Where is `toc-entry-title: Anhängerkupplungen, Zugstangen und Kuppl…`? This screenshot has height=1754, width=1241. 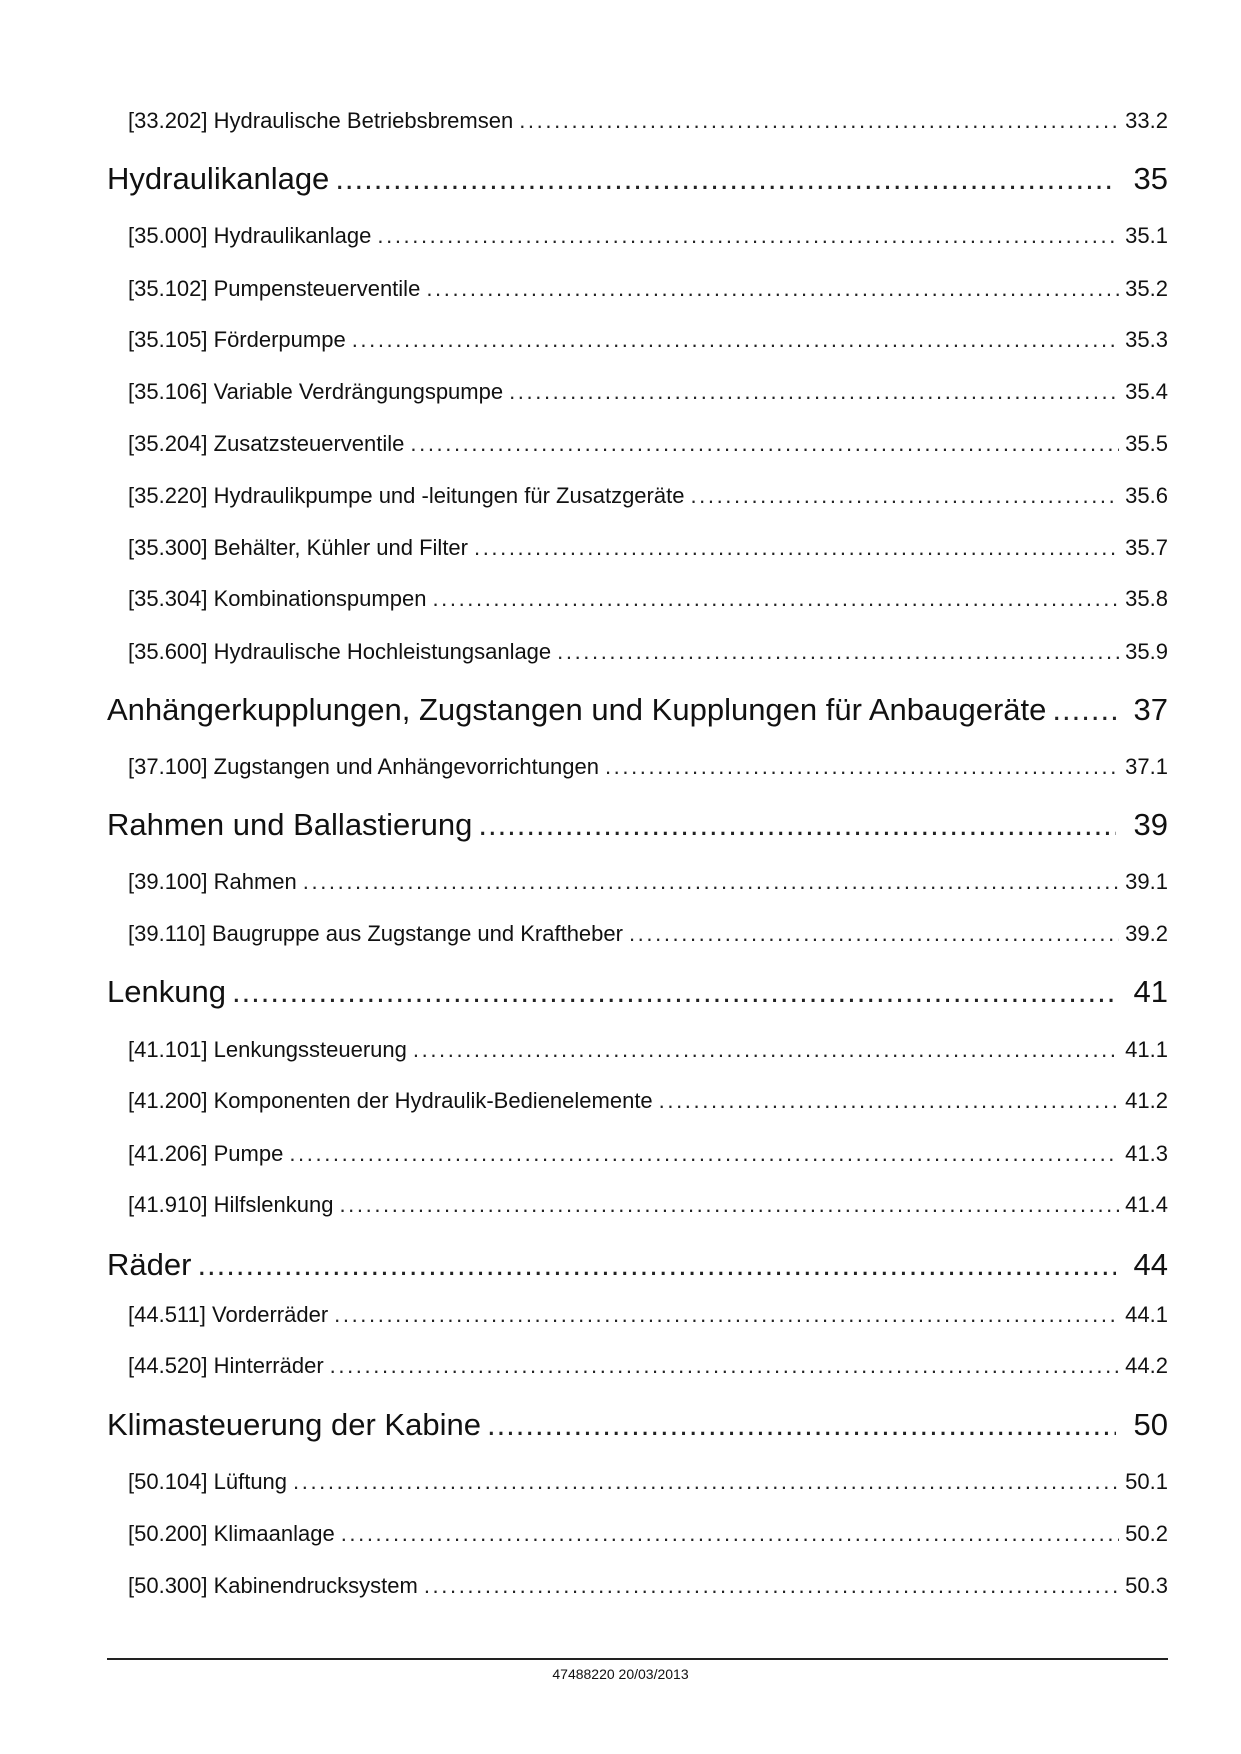
toc-entry-title: Anhängerkupplungen, Zugstangen und Kuppl… is located at coordinates (577, 710).